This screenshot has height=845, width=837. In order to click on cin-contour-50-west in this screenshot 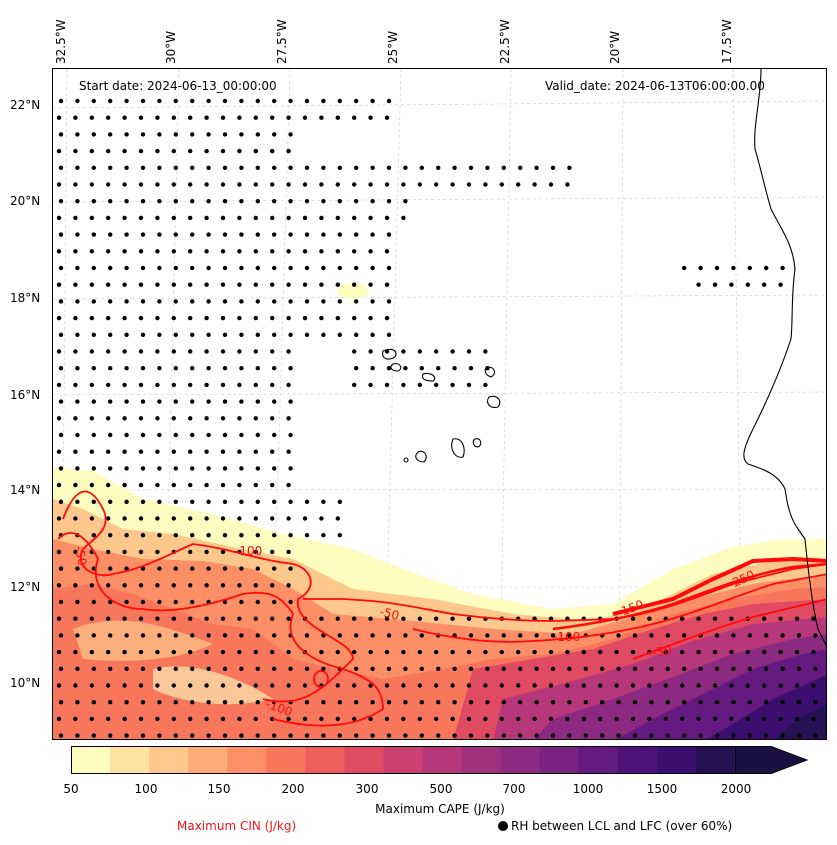, I will do `click(208, 596)`.